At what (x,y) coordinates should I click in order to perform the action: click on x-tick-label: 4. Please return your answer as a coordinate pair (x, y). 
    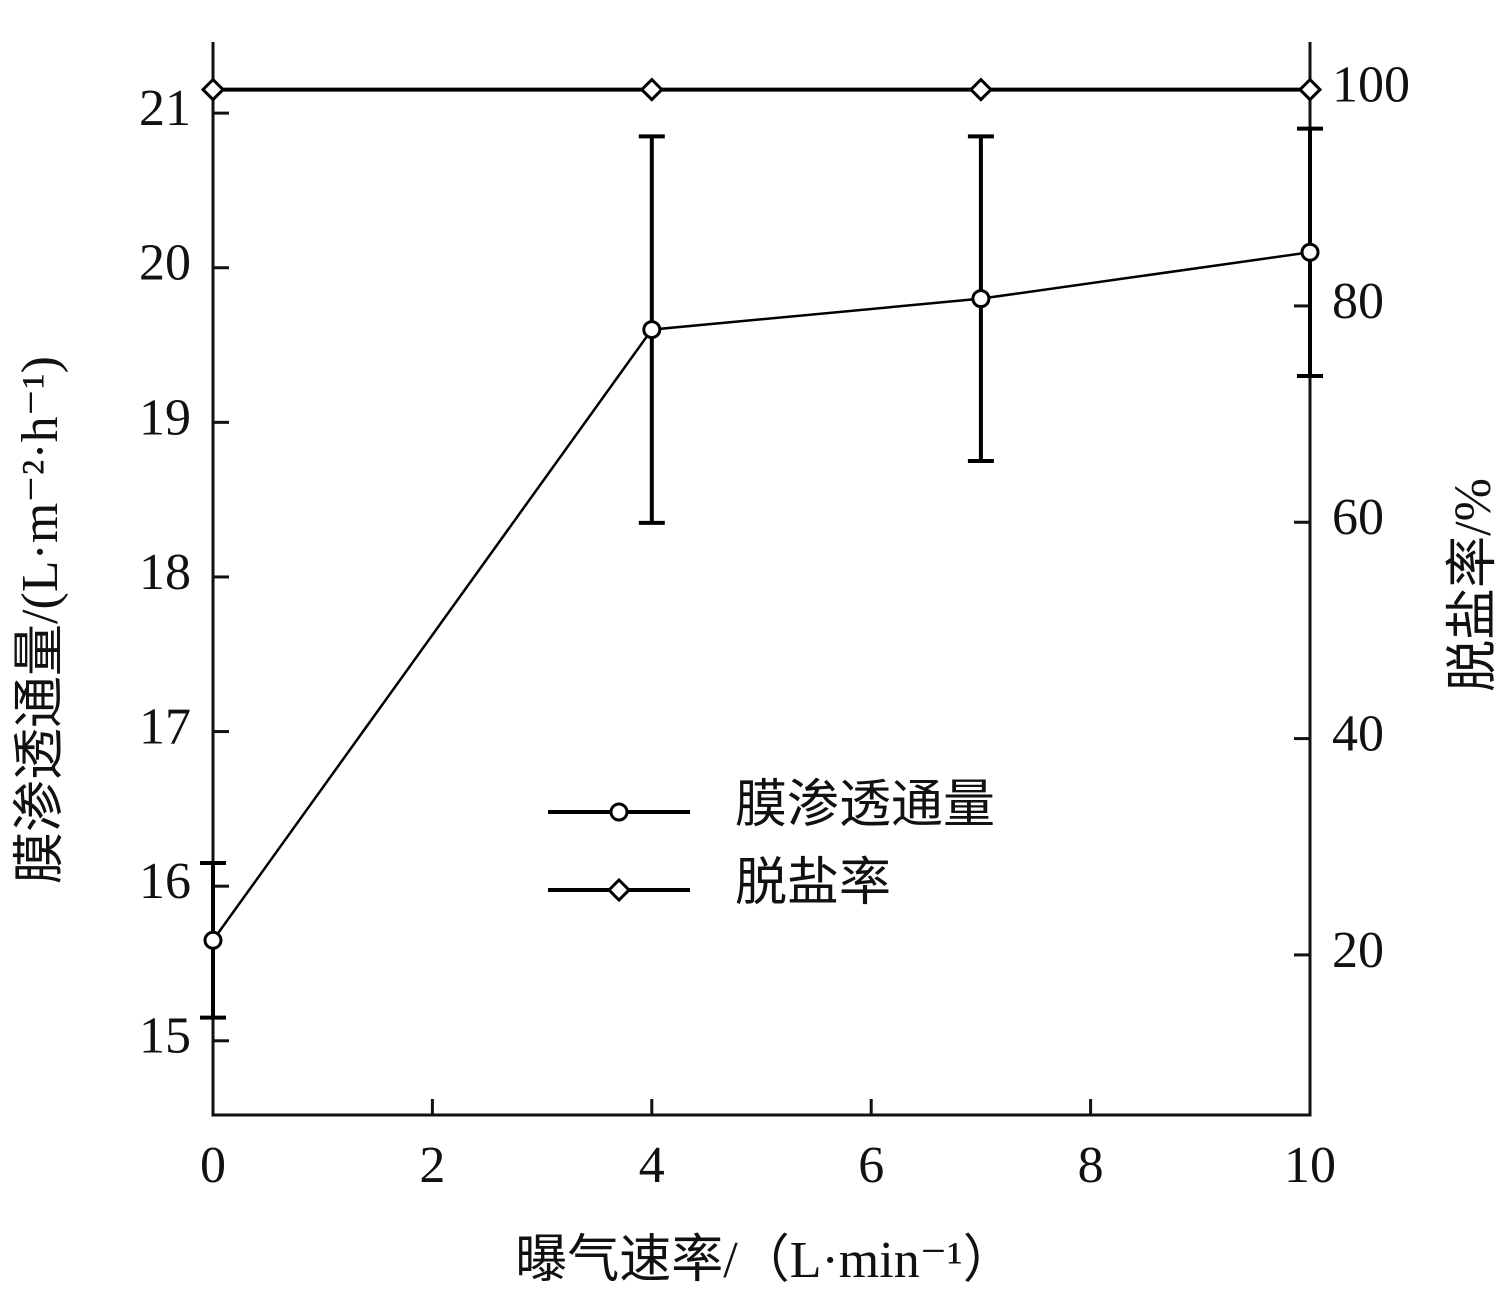
    Looking at the image, I should click on (652, 1165).